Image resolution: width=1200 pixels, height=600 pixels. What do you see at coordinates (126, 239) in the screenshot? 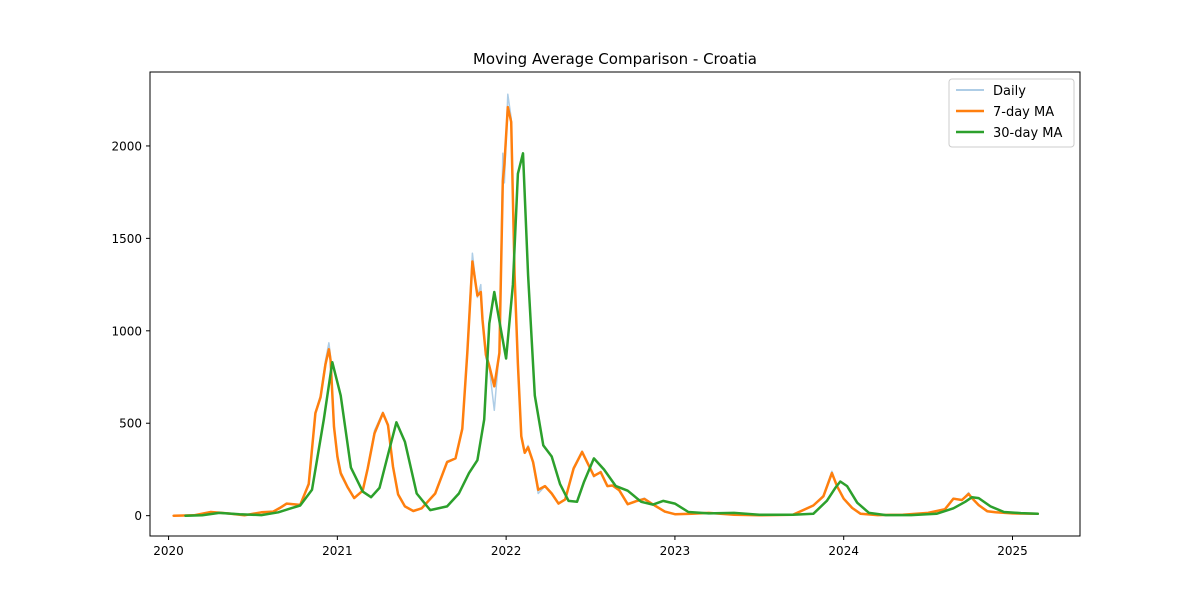
I see `y-tick-label: 1500` at bounding box center [126, 239].